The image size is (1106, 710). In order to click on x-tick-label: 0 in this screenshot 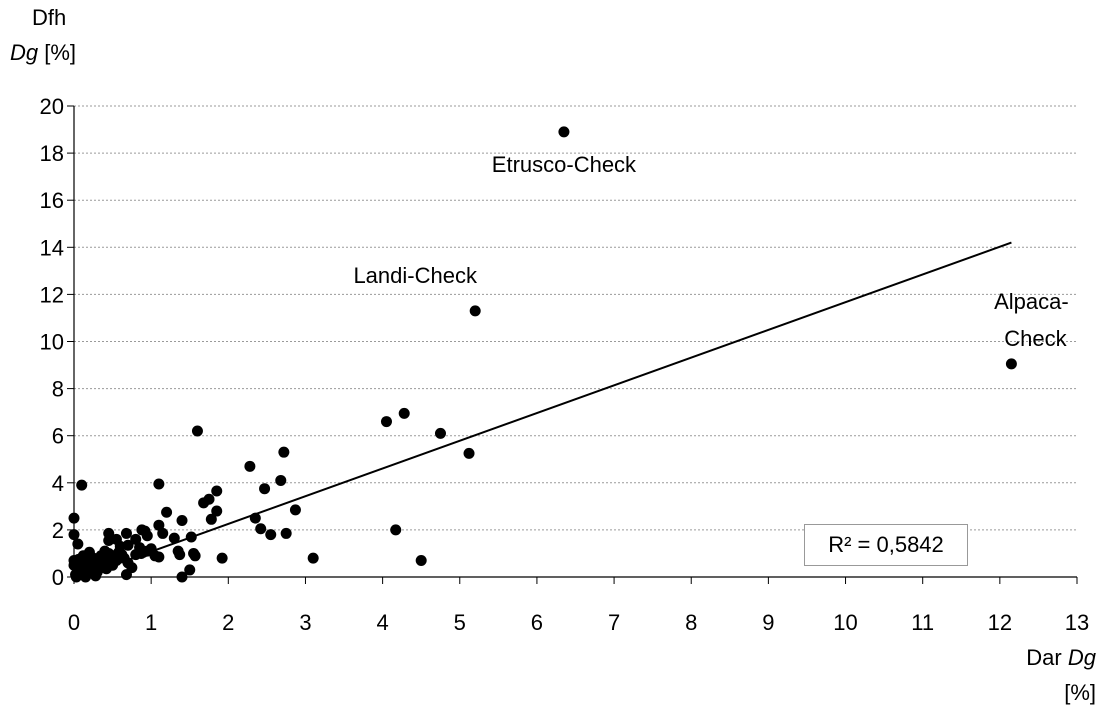, I will do `click(74, 622)`.